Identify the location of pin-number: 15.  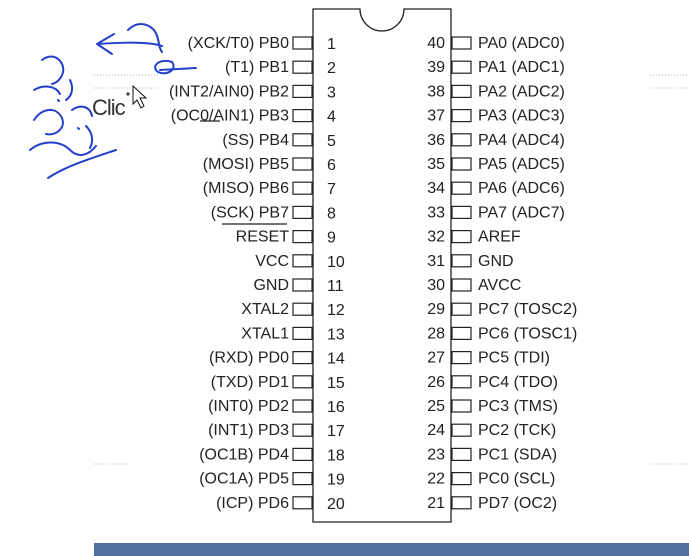
(336, 383).